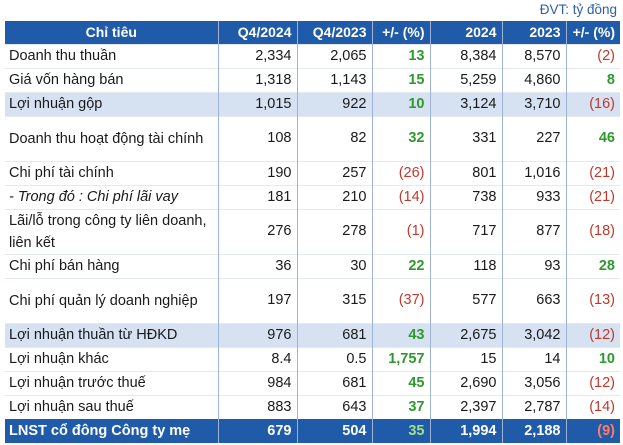  What do you see at coordinates (578, 9) in the screenshot?
I see `unit-note: ĐVT: tỷ đồng` at bounding box center [578, 9].